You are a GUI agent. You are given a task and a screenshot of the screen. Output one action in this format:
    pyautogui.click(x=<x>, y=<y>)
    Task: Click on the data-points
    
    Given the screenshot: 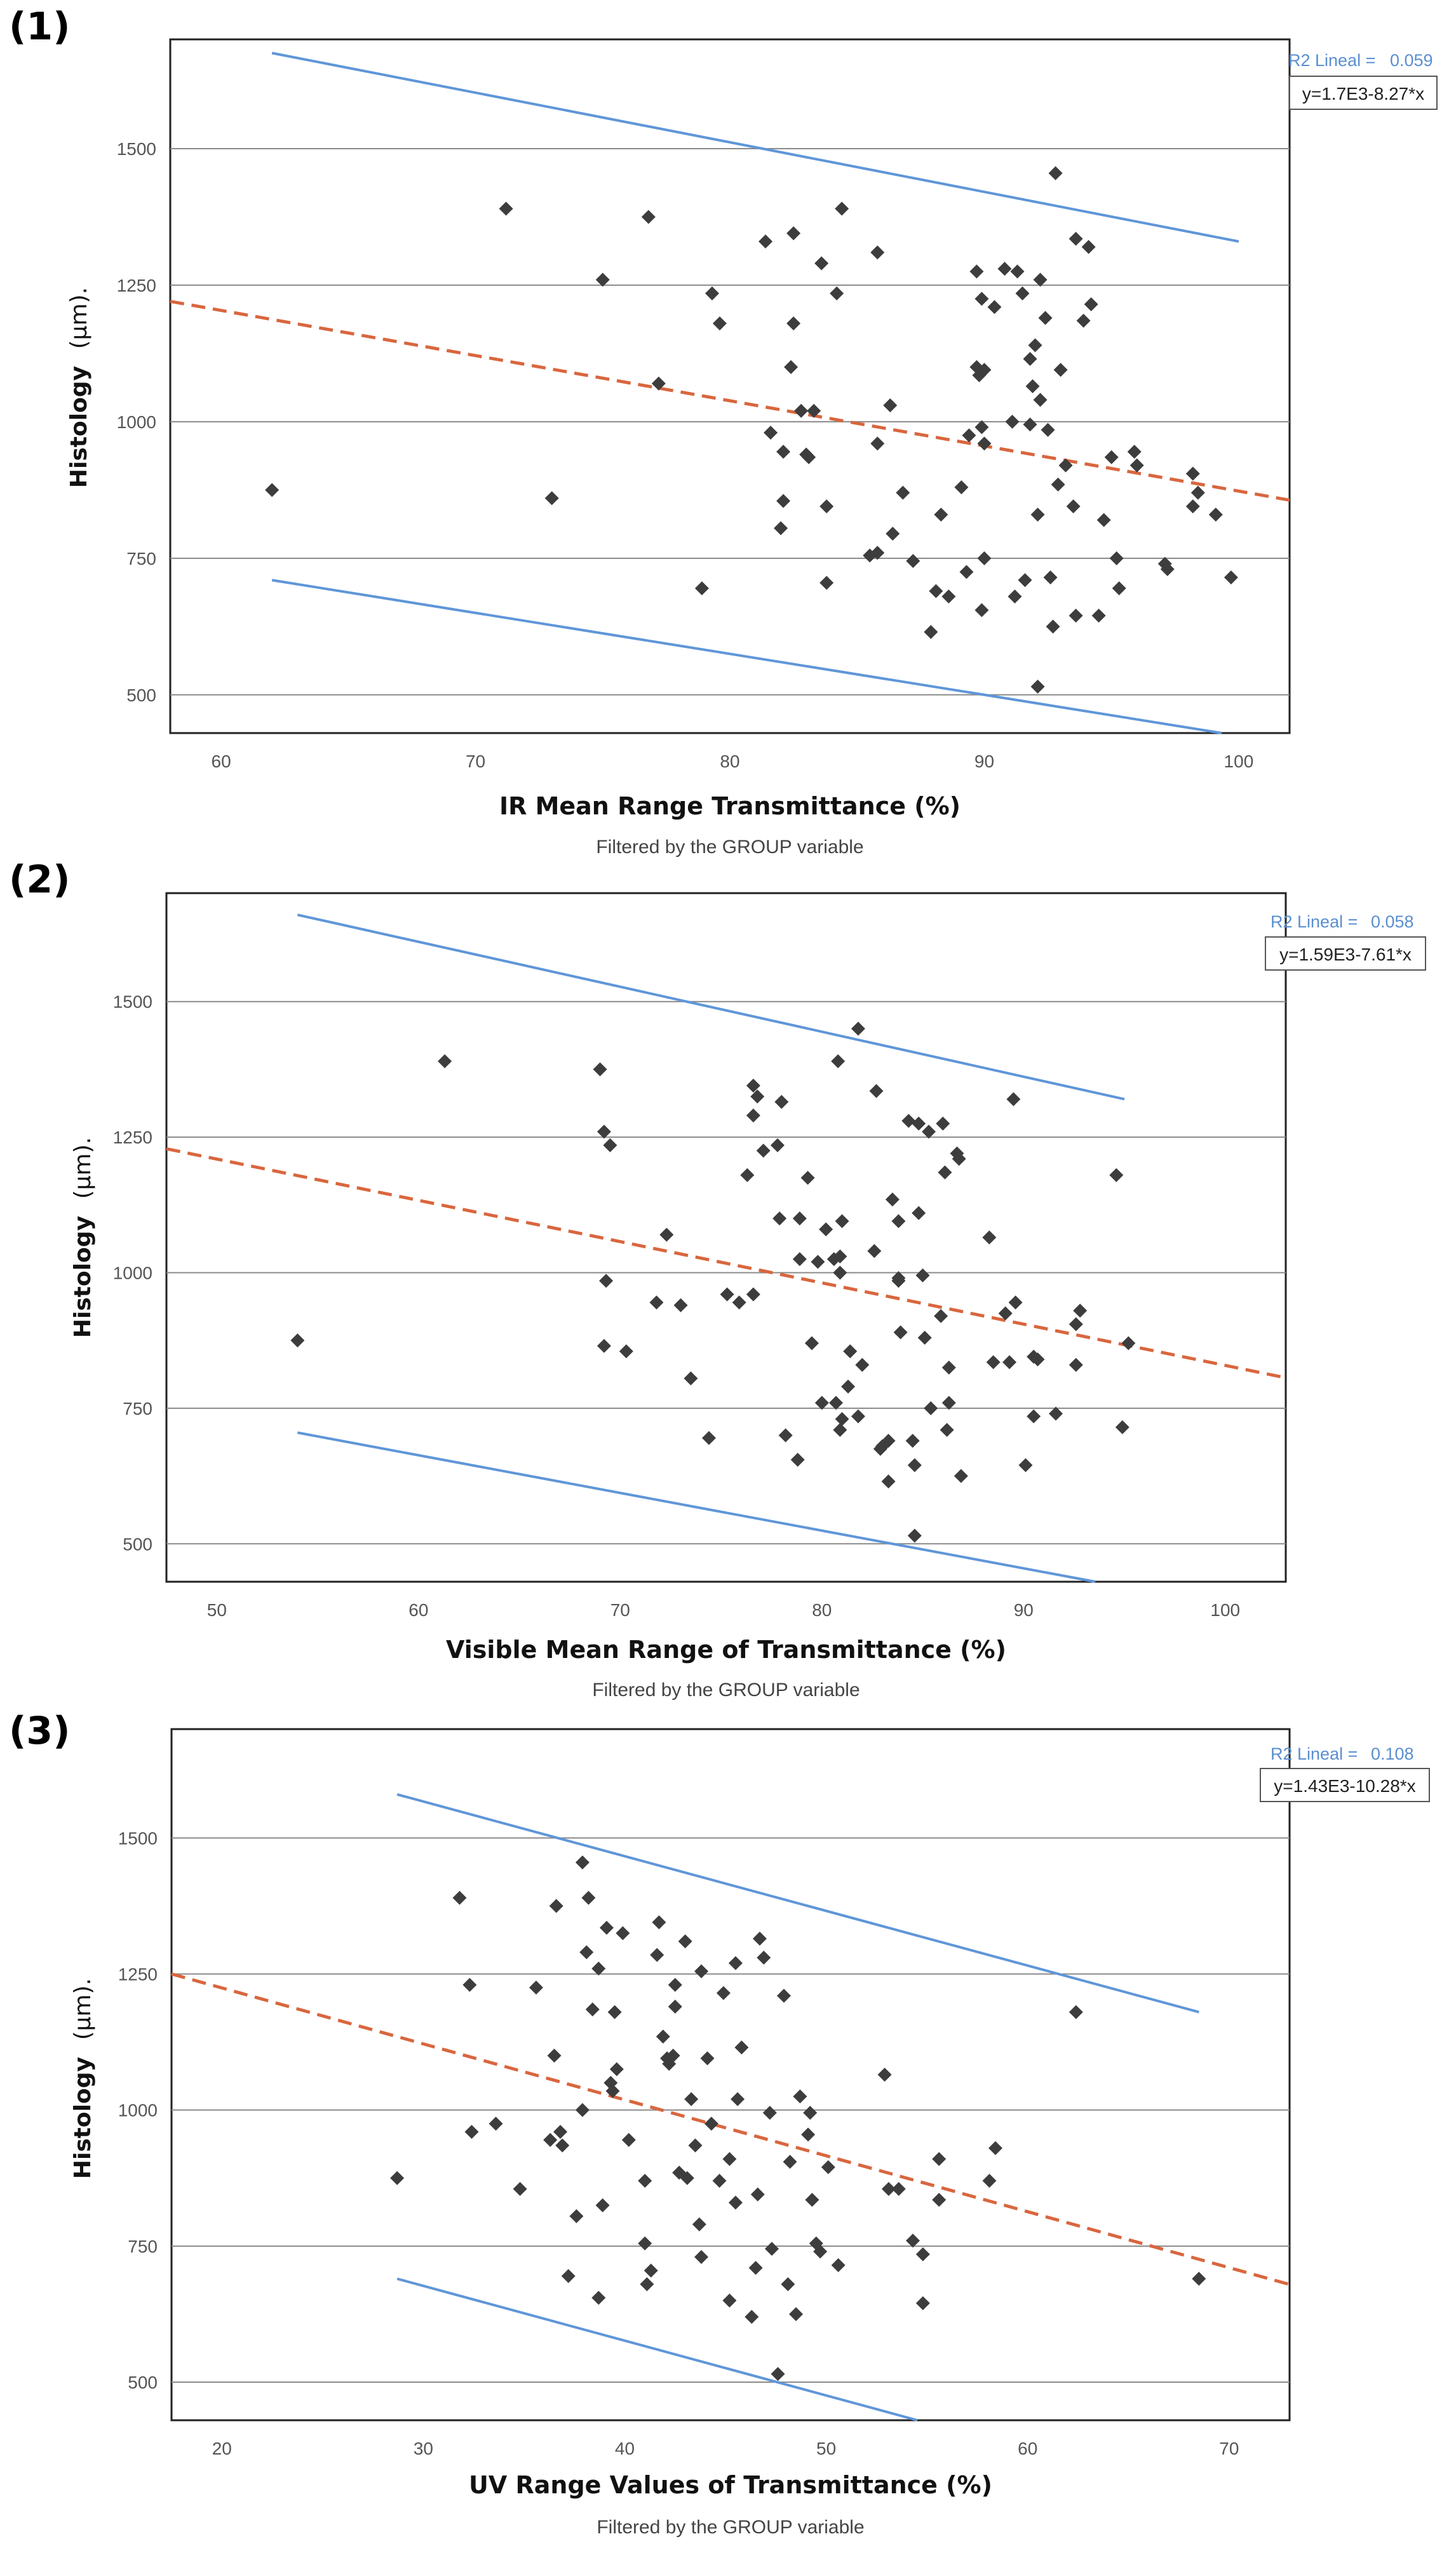 What is the action you would take?
    pyautogui.click(x=751, y=430)
    